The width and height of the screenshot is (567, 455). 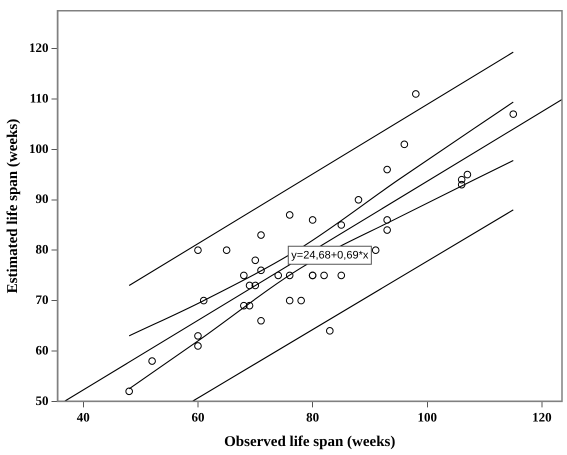 I want to click on y-tick-label: 60, so click(x=42, y=350).